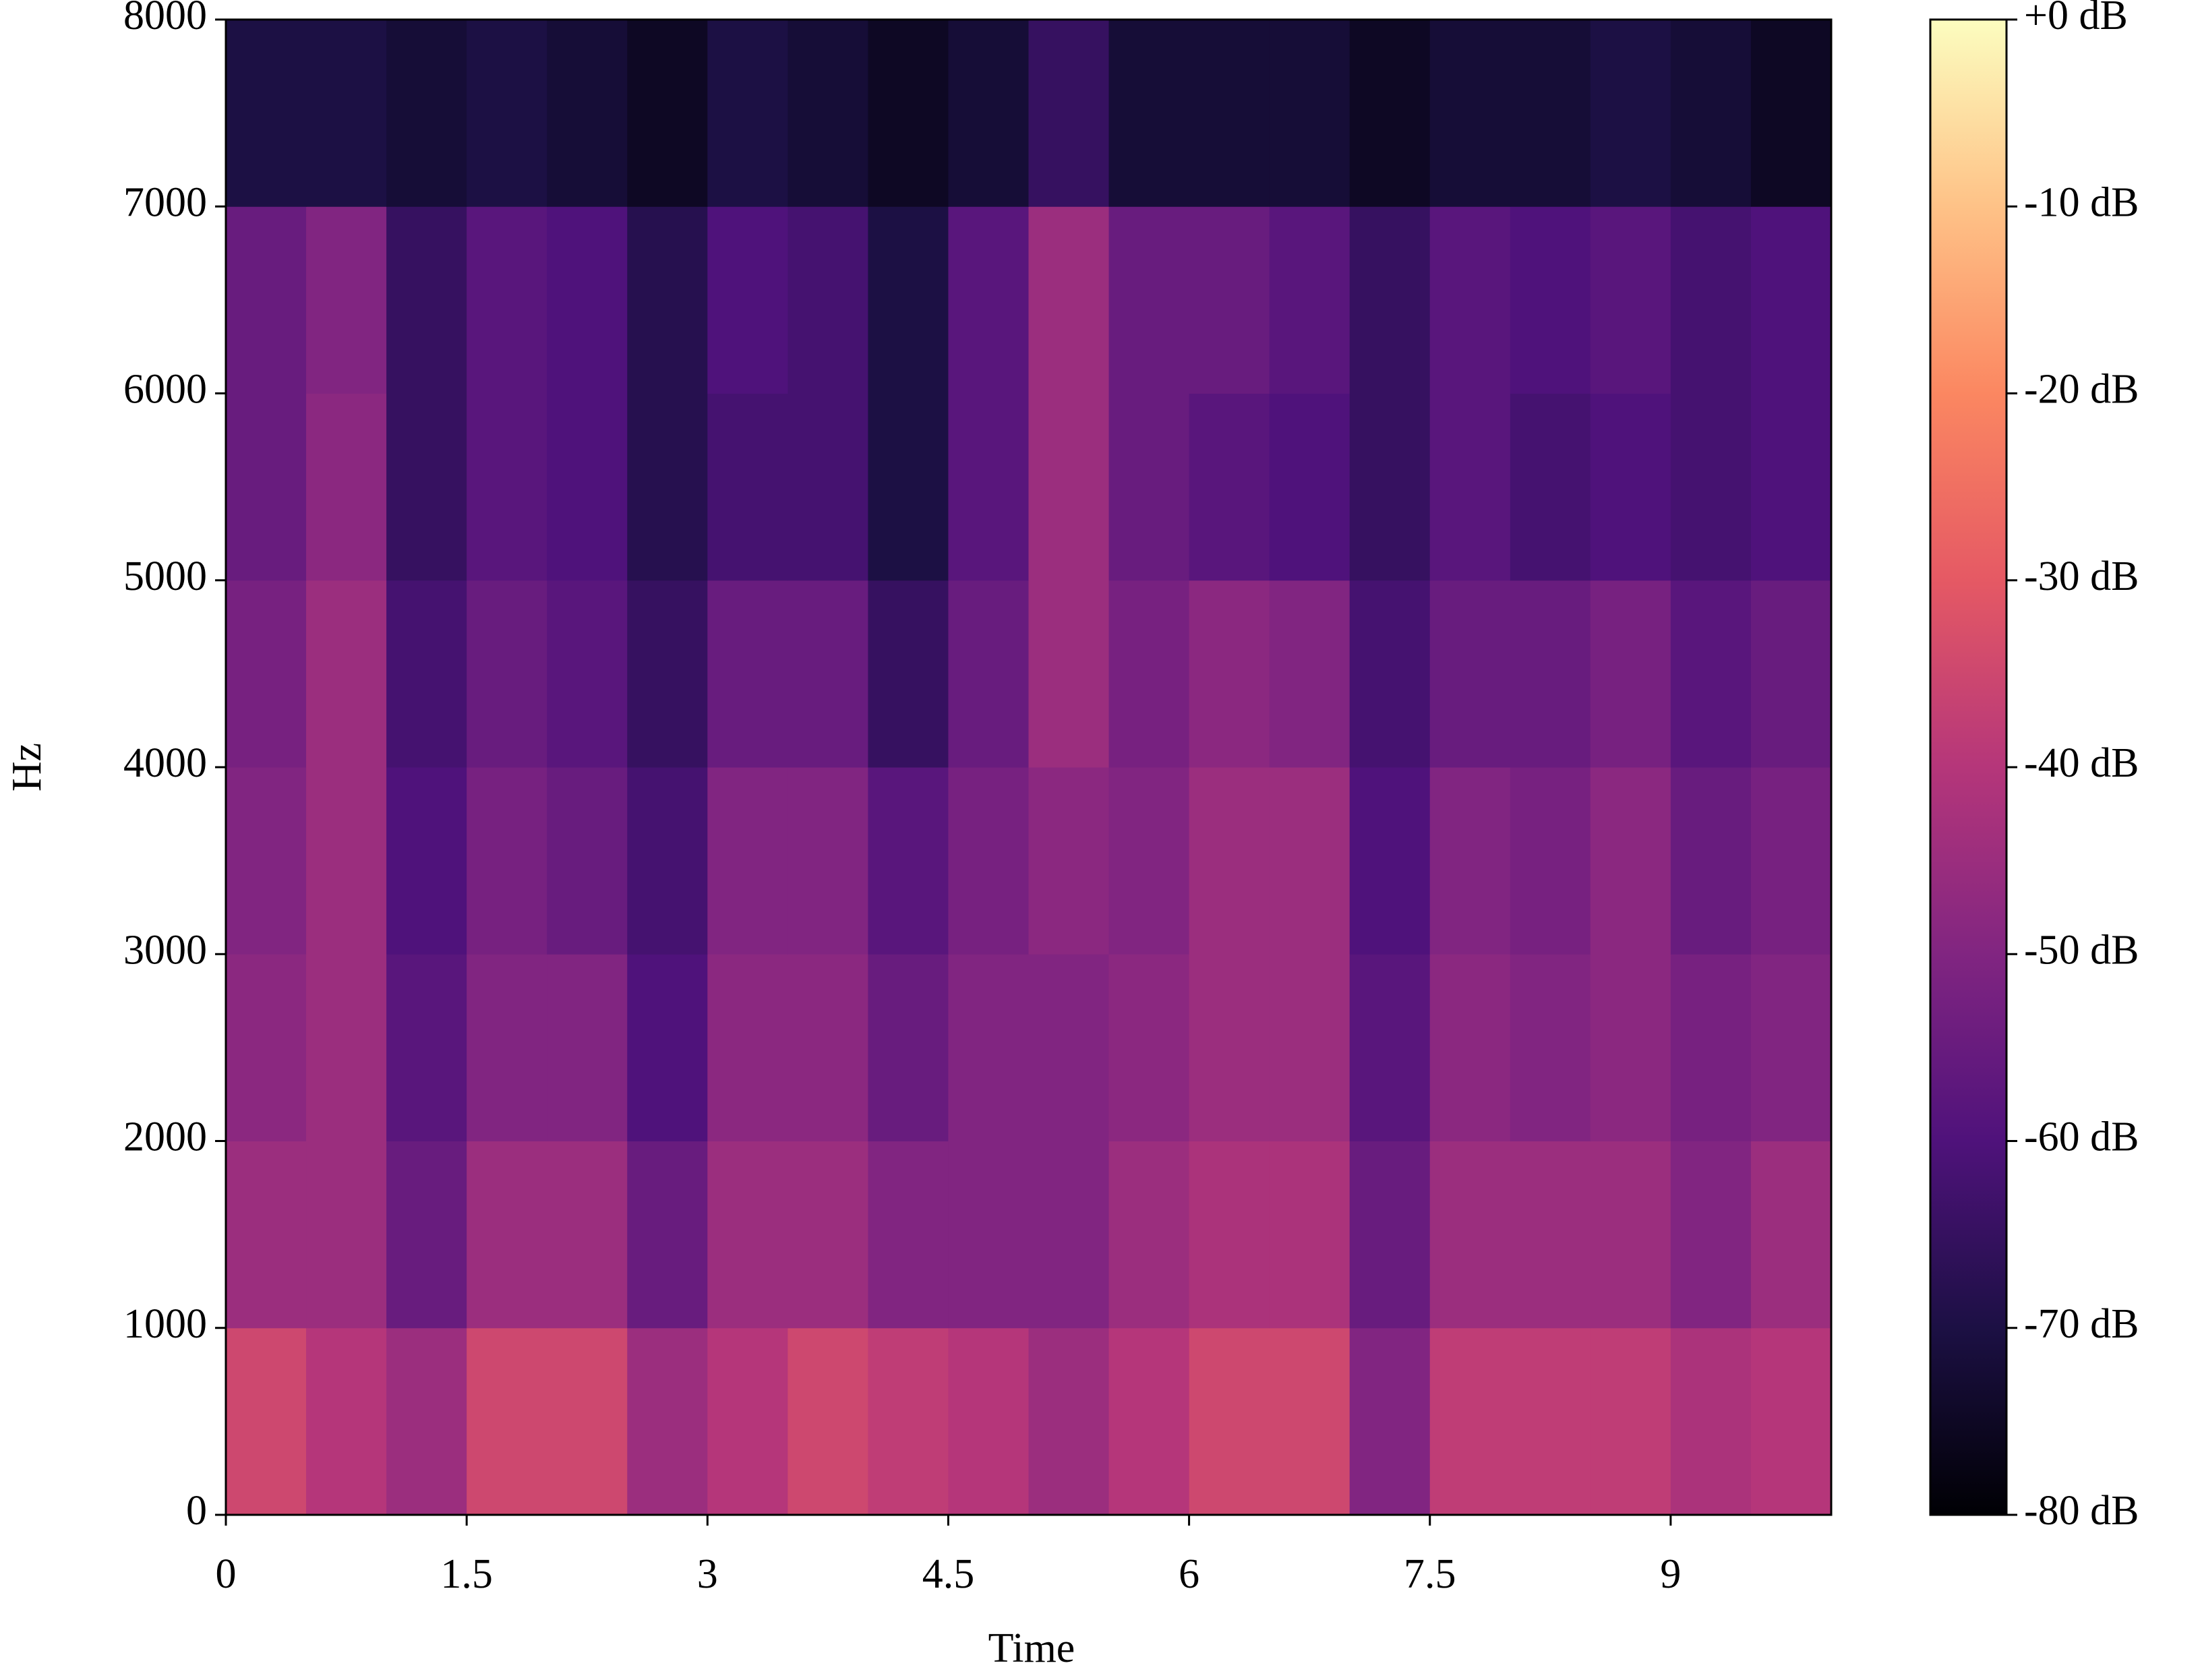 The image size is (2200, 1680). Describe the element at coordinates (2081, 763) in the screenshot. I see `colorbar-tick-label: -40 dB` at that location.